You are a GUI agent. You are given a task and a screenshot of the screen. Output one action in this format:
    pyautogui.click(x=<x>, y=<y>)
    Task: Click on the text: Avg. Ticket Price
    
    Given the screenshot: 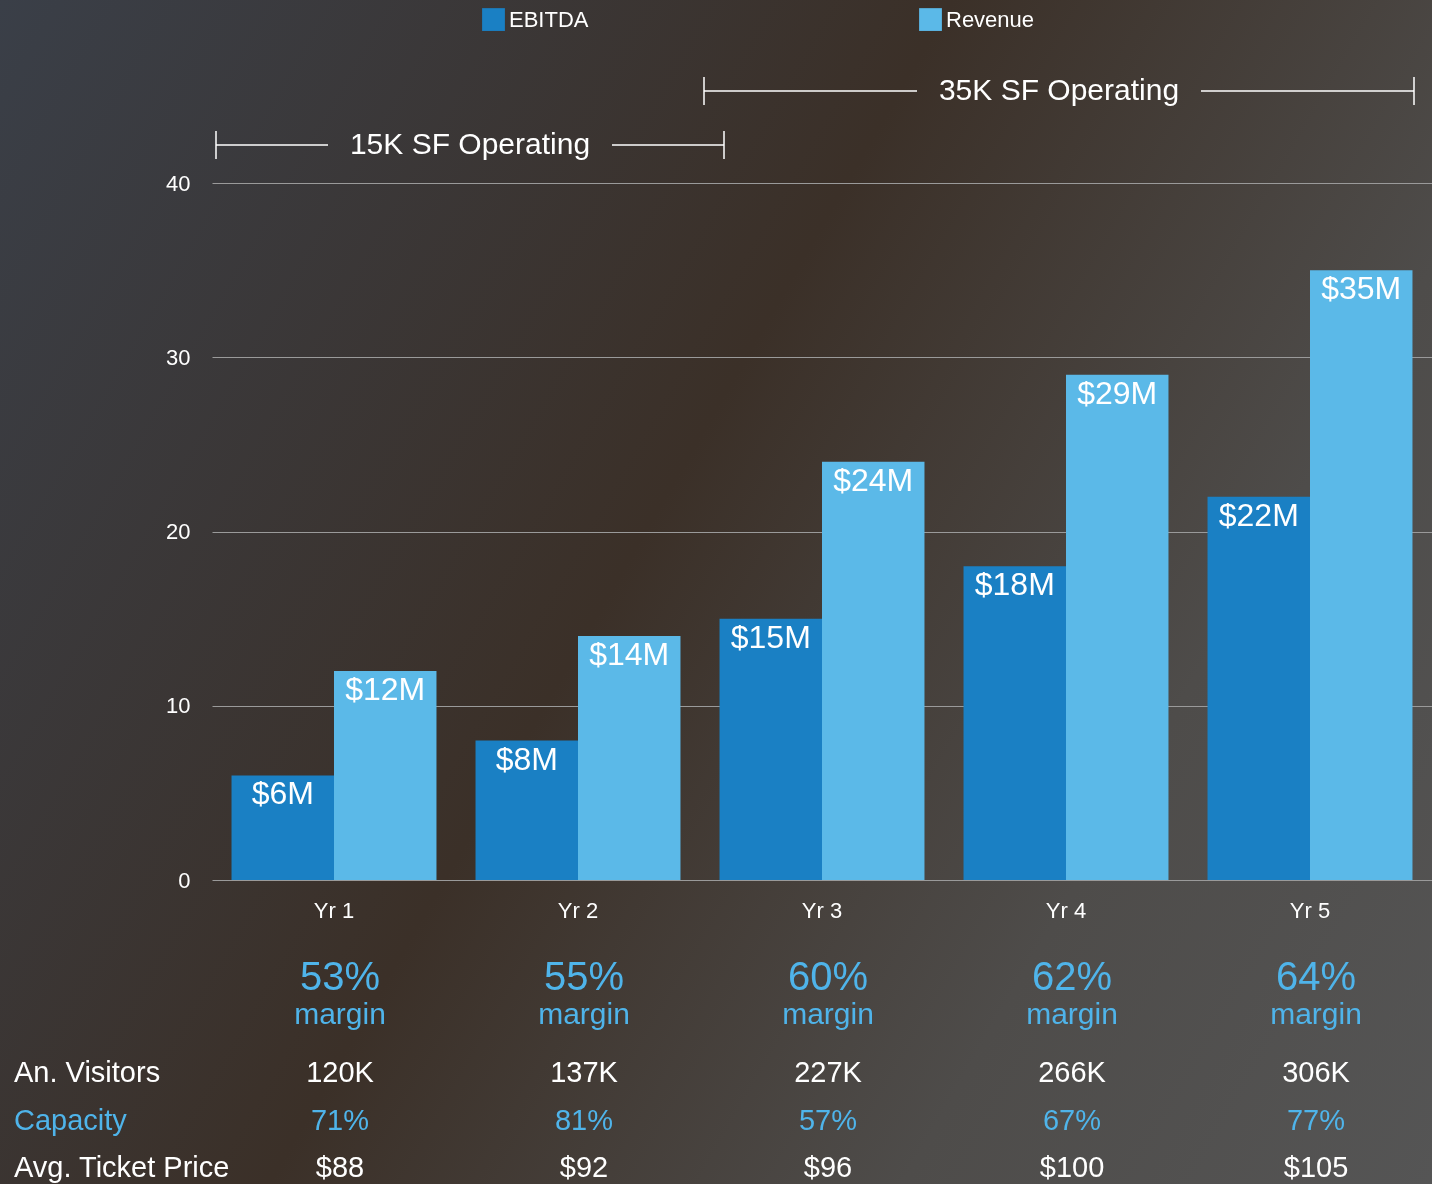 What is the action you would take?
    pyautogui.click(x=122, y=1167)
    